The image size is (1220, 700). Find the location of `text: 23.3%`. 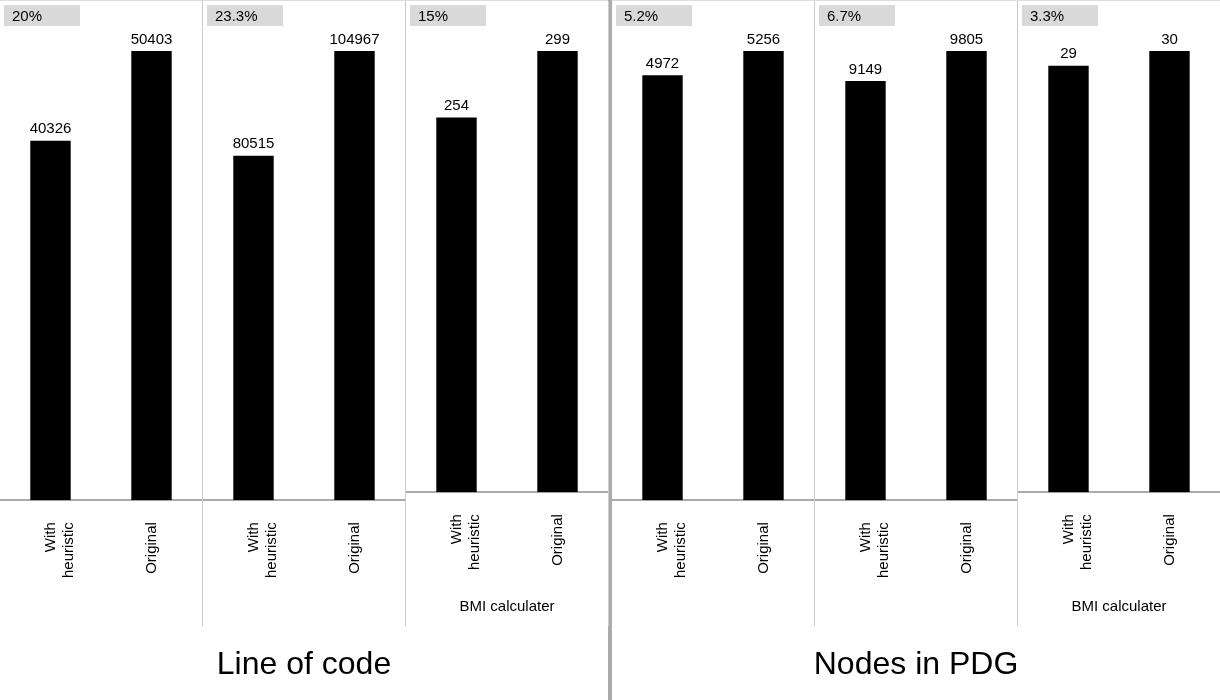

text: 23.3% is located at coordinates (245, 15).